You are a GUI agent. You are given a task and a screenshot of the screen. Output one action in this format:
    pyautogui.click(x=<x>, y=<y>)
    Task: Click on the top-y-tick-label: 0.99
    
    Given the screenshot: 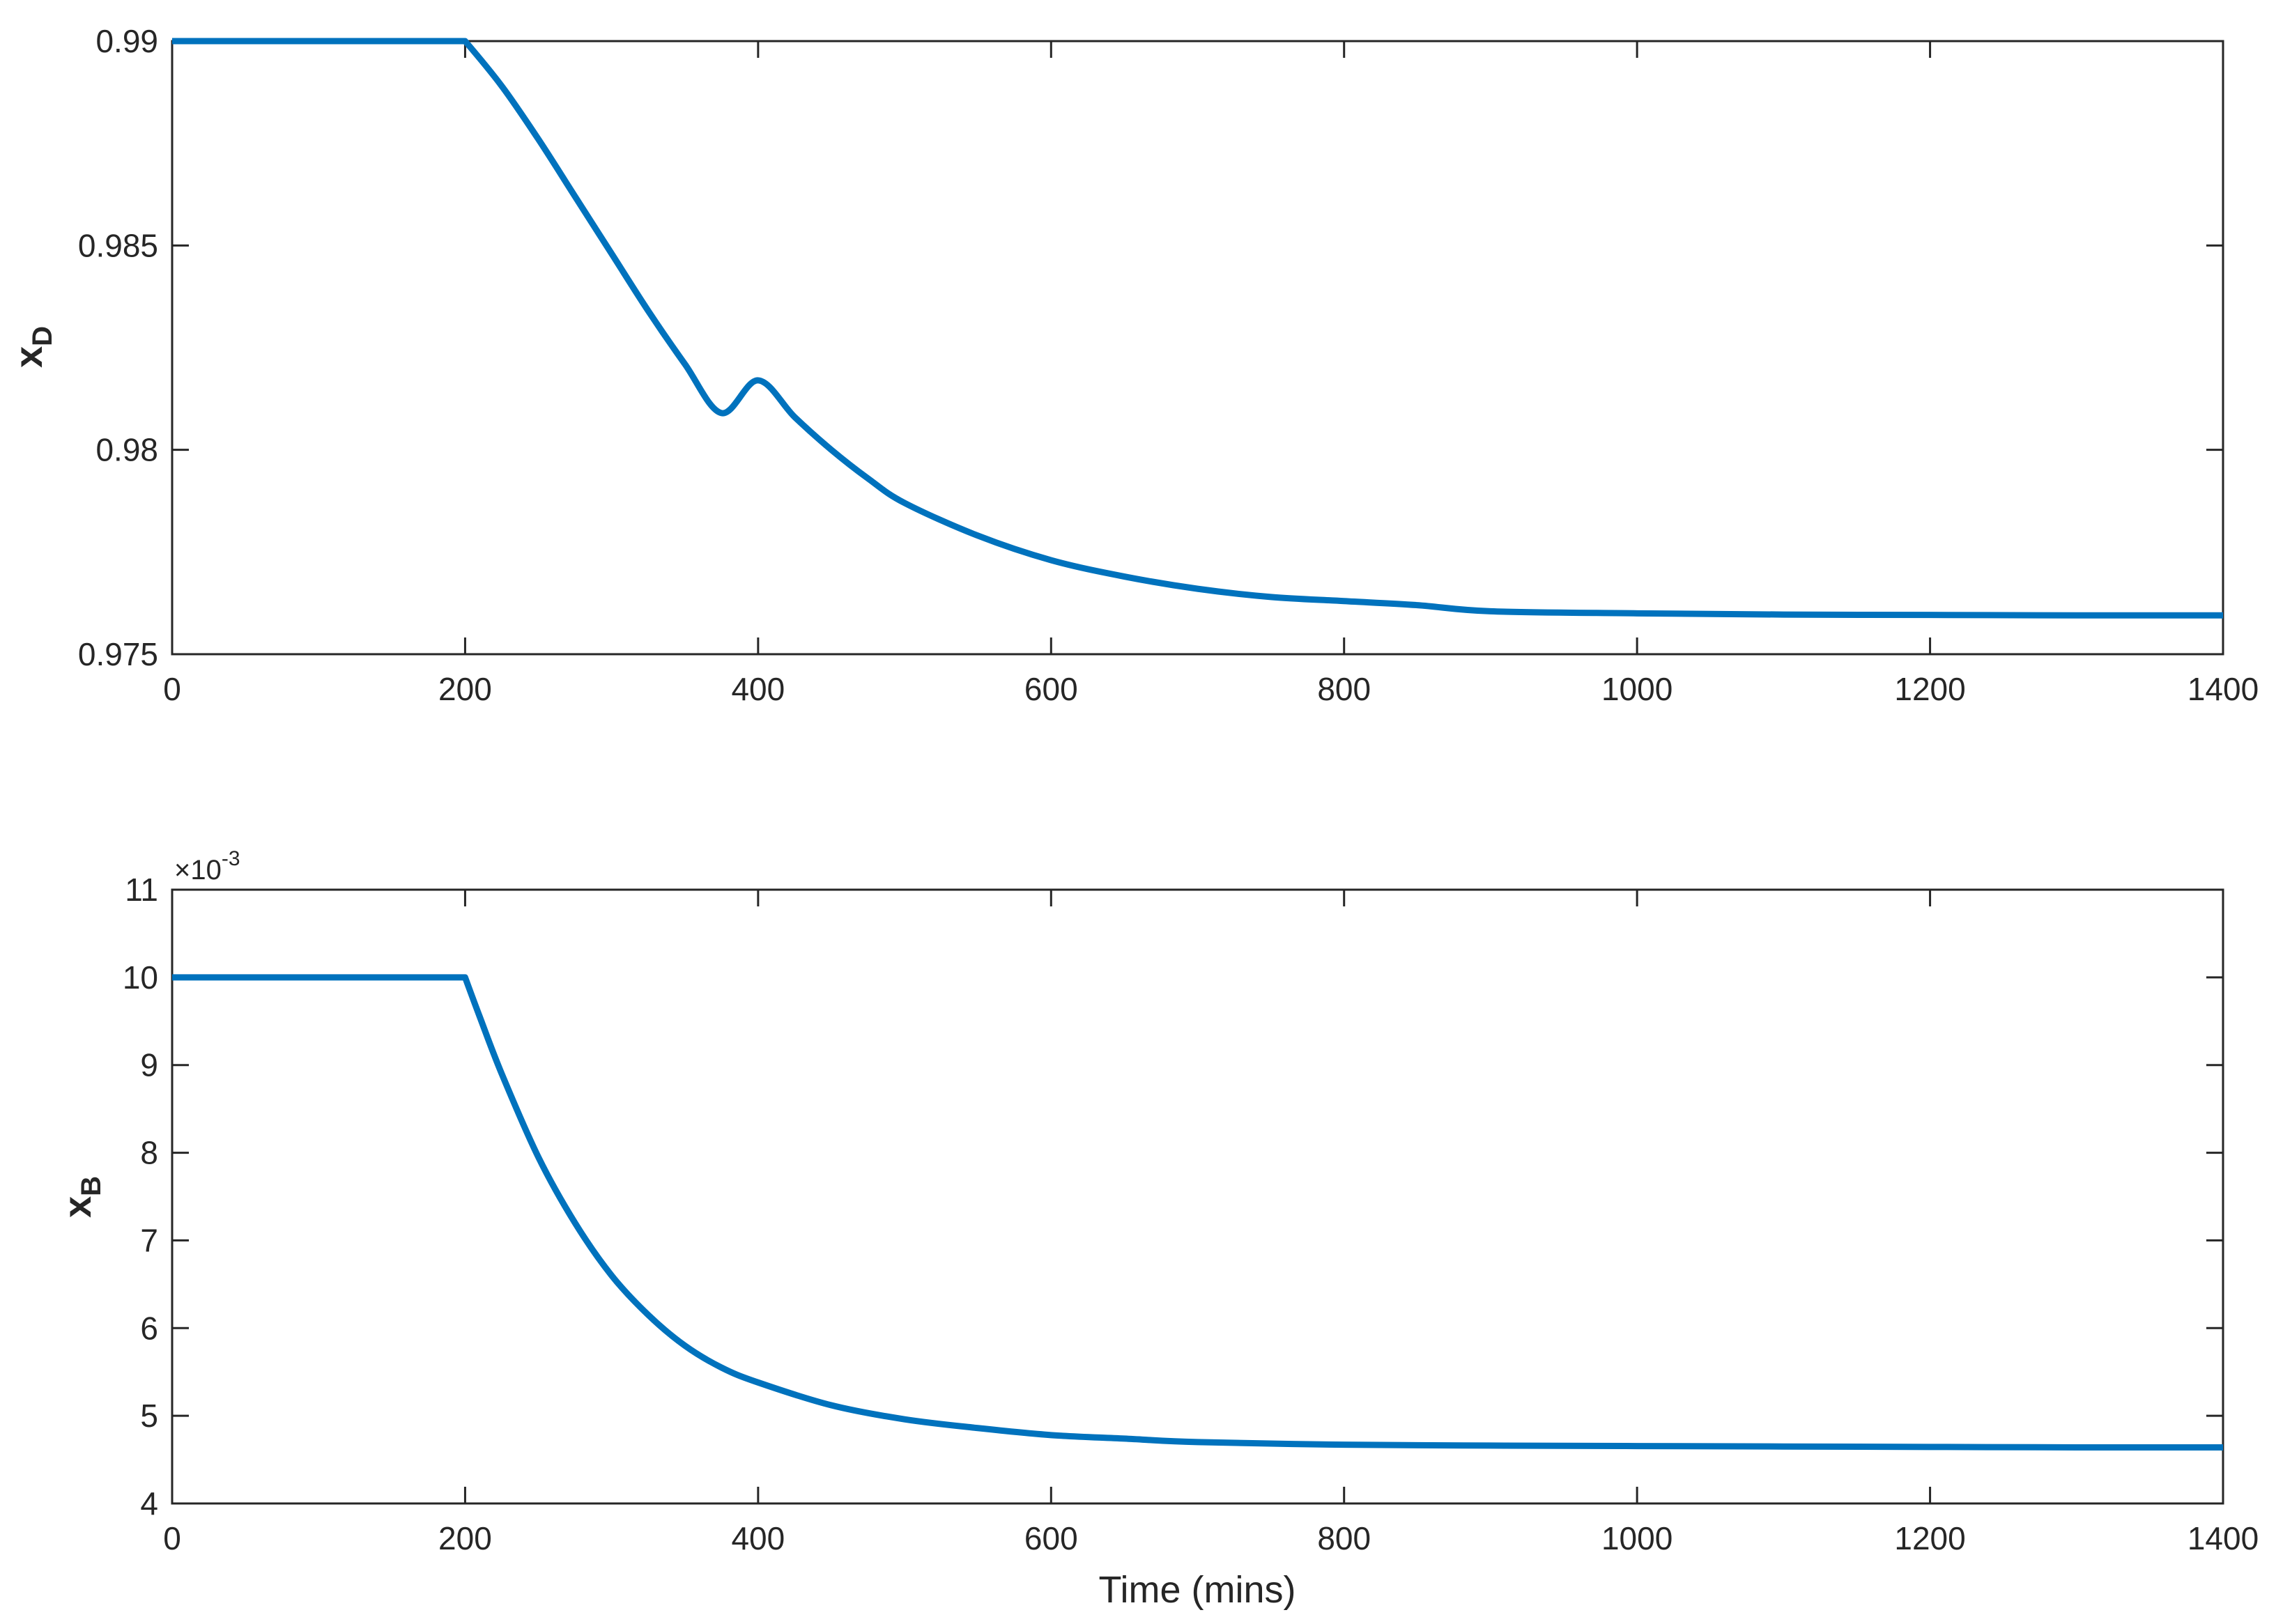 What is the action you would take?
    pyautogui.click(x=126, y=41)
    